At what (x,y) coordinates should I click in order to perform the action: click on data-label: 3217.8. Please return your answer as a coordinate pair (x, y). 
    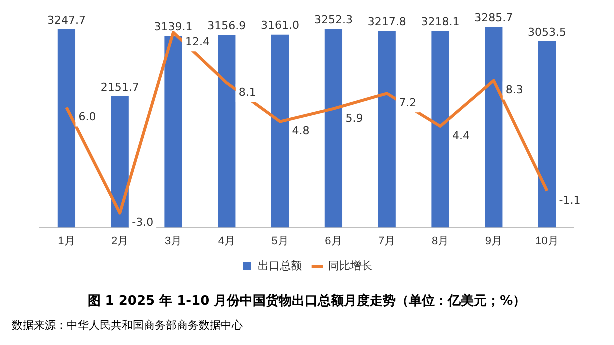
    Looking at the image, I should click on (387, 22).